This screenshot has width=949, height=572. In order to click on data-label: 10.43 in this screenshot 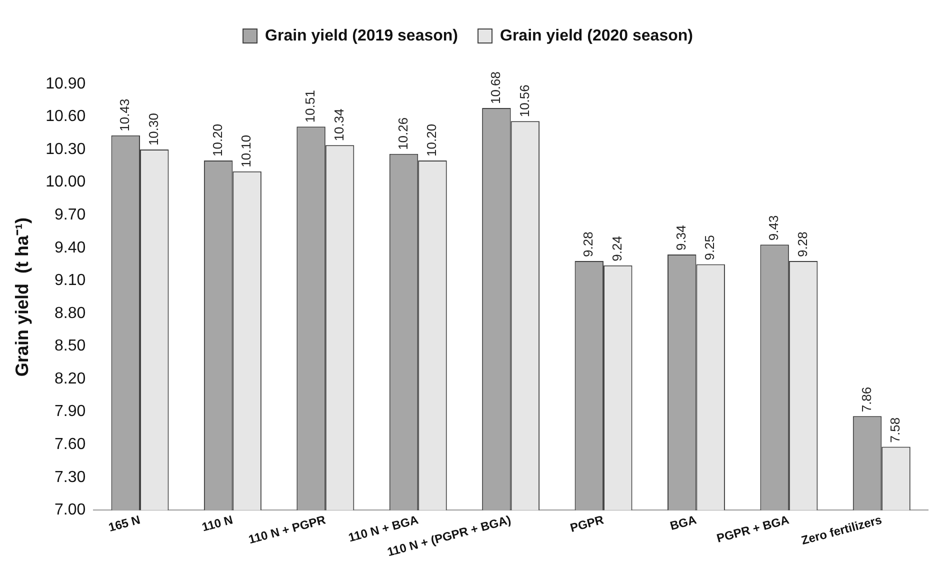, I will do `click(124, 115)`.